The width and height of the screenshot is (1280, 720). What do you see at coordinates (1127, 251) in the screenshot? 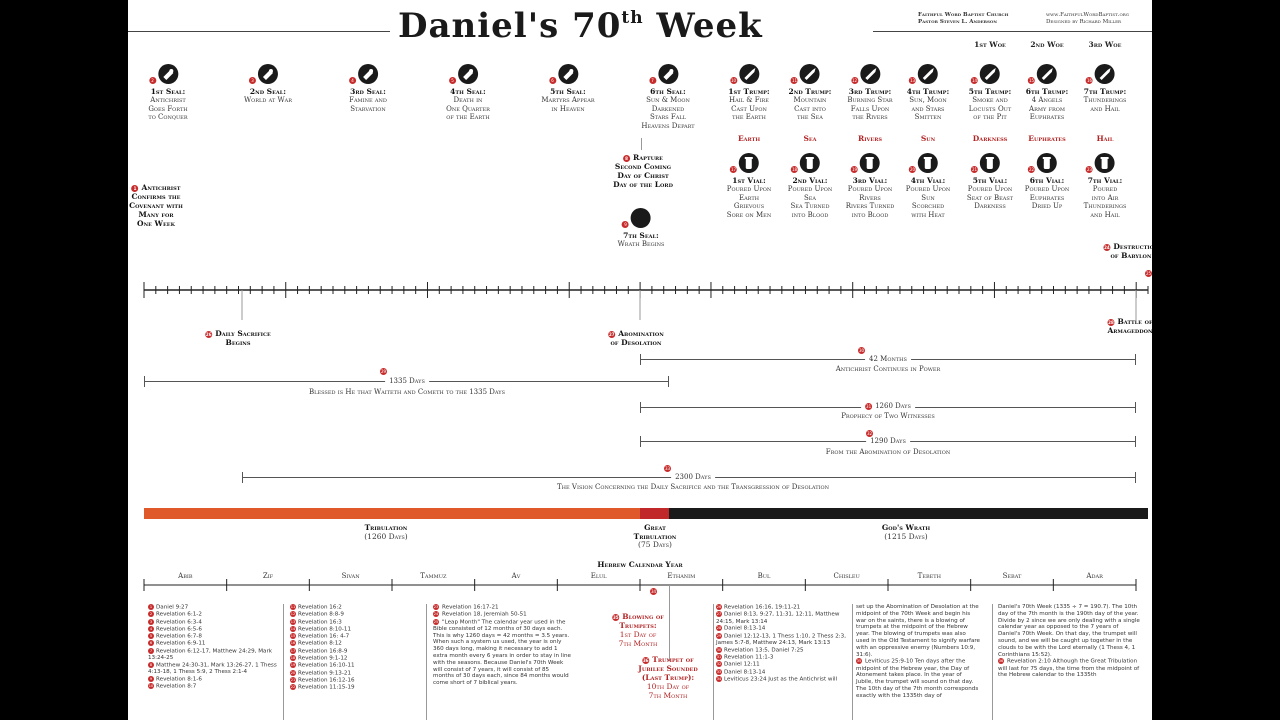
I see `destruction-of-babylon: 24Destructionof Babylon` at bounding box center [1127, 251].